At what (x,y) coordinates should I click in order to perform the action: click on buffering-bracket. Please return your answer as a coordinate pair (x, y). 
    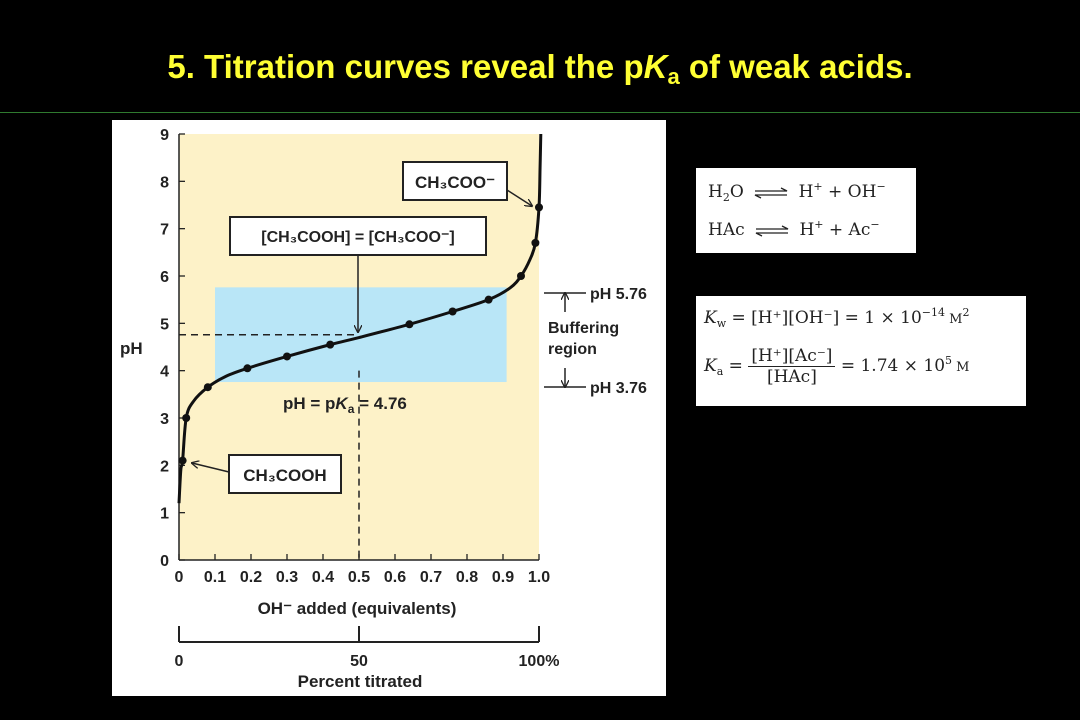
    Looking at the image, I should click on (565, 340).